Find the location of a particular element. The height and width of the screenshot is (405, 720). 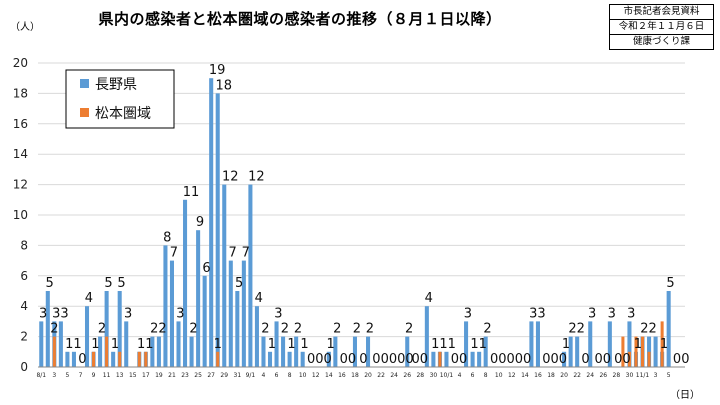

y-tick-label: 10 is located at coordinates (20, 215).